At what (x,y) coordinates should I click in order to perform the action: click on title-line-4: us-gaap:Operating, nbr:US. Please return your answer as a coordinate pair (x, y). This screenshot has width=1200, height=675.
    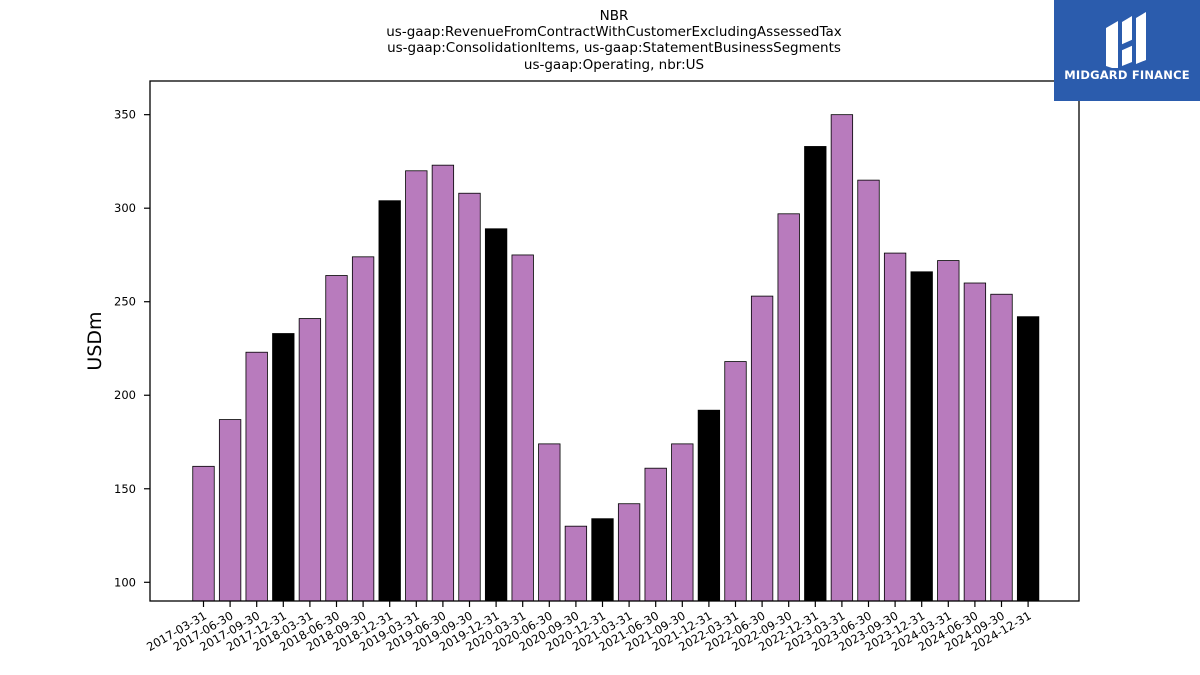
    Looking at the image, I should click on (614, 65).